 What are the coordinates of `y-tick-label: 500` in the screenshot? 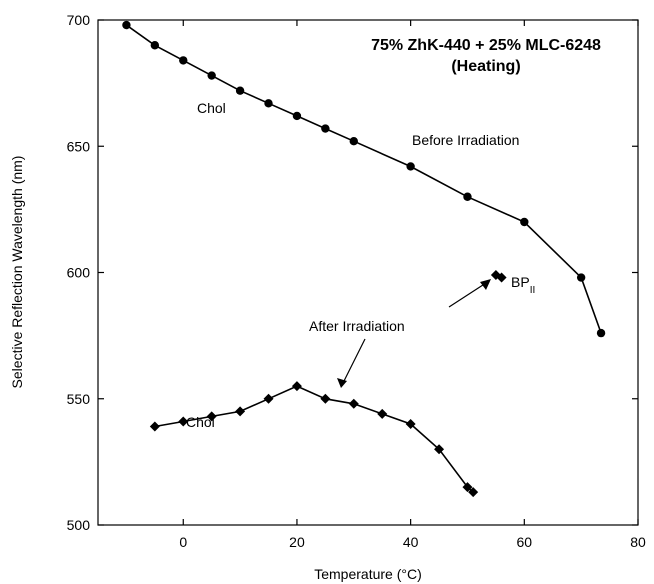 It's located at (79, 525).